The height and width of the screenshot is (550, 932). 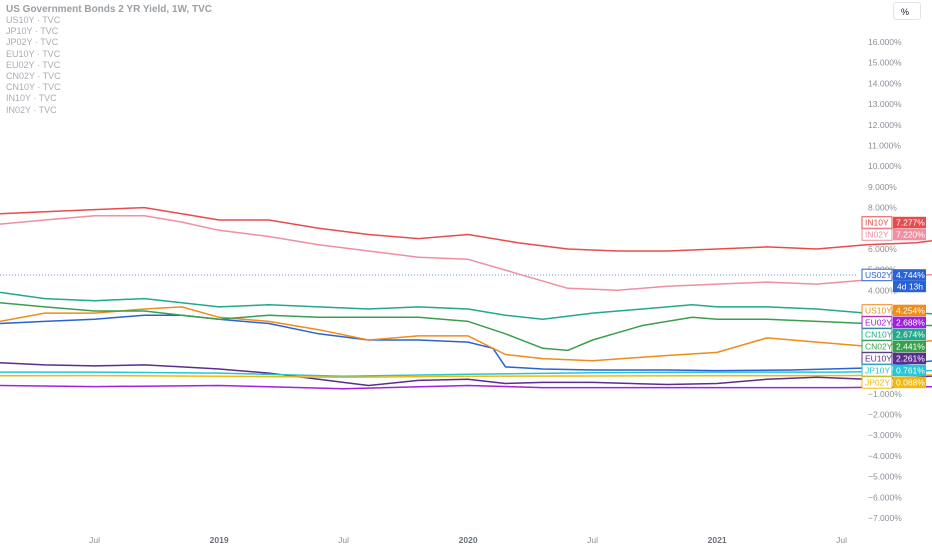 I want to click on price-tag-cn10y: CN10Y 2.674%, so click(x=893, y=334).